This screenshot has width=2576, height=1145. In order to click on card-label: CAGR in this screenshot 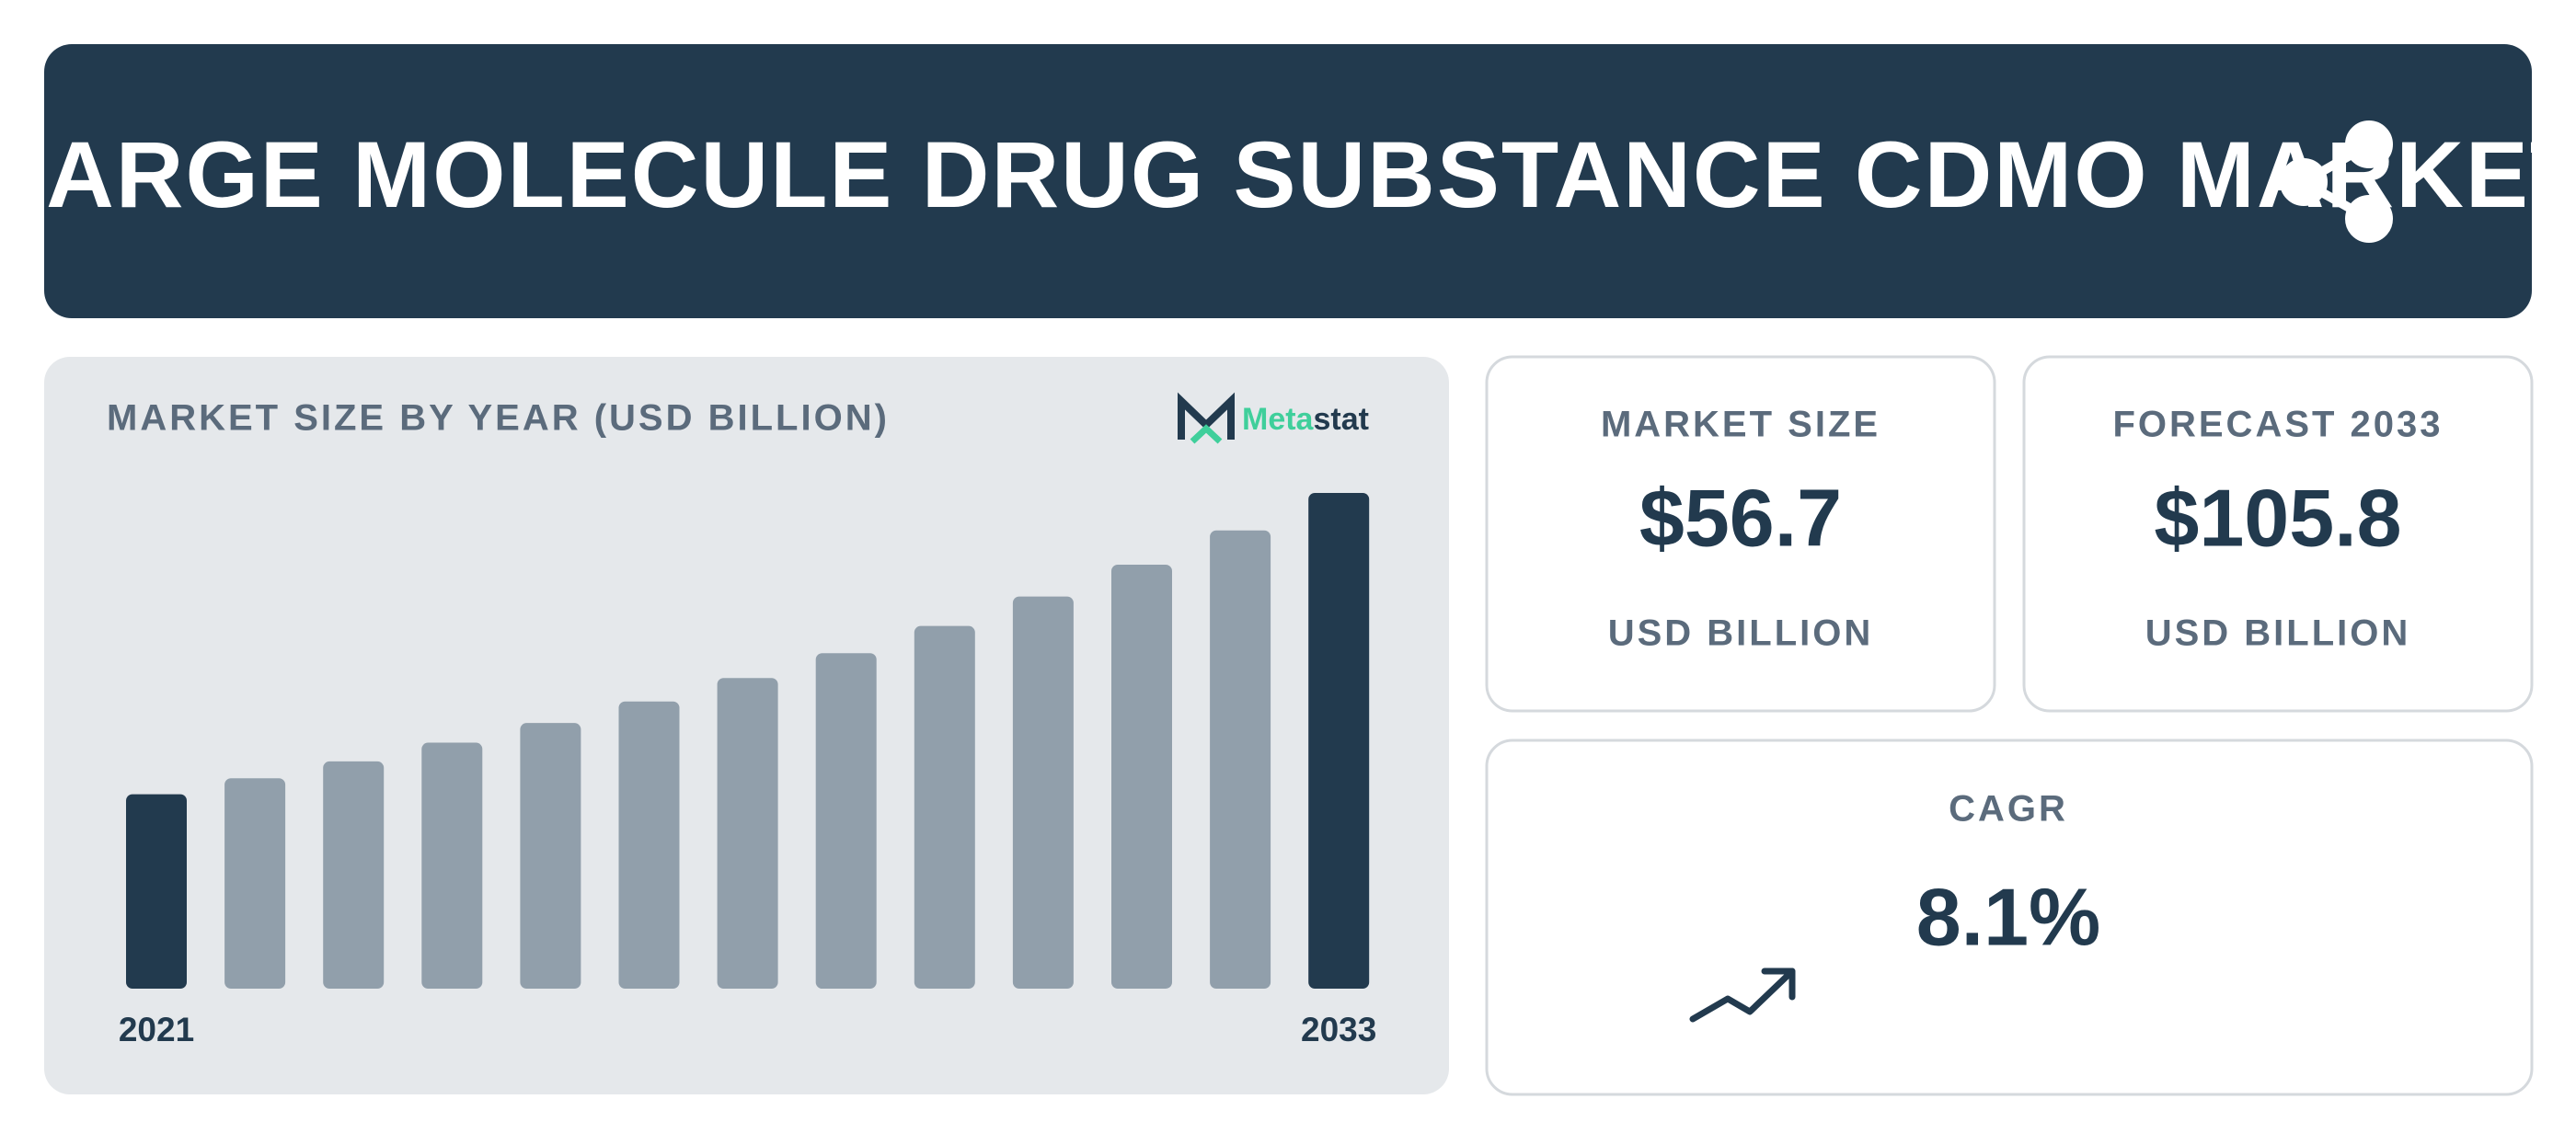, I will do `click(2008, 809)`.